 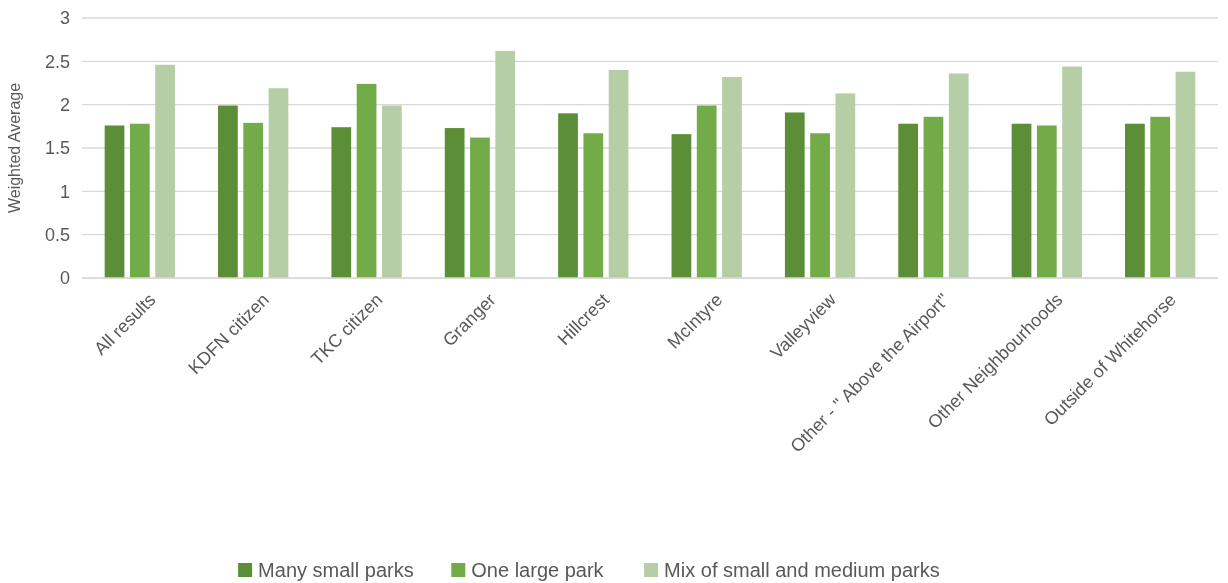 I want to click on y-tick-label: 2.5, so click(x=57, y=61).